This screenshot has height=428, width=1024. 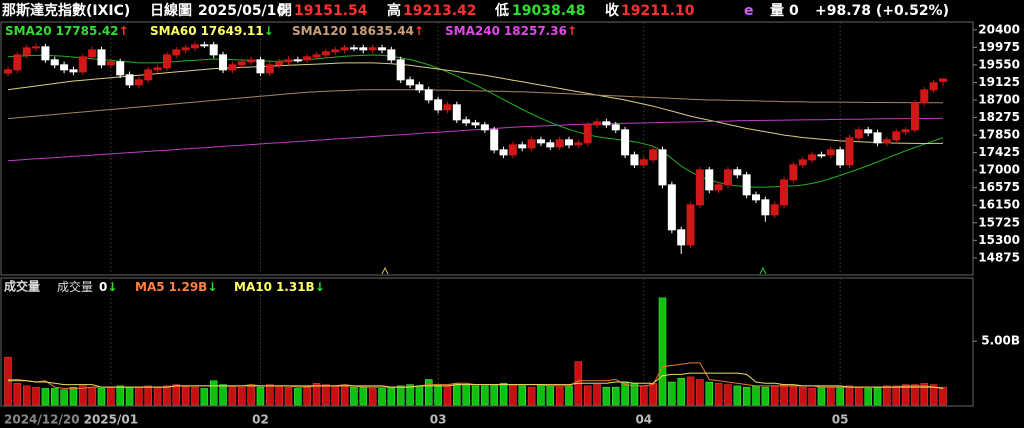 What do you see at coordinates (66, 10) in the screenshot?
I see `index-title: 那斯達克指數(IXIC)` at bounding box center [66, 10].